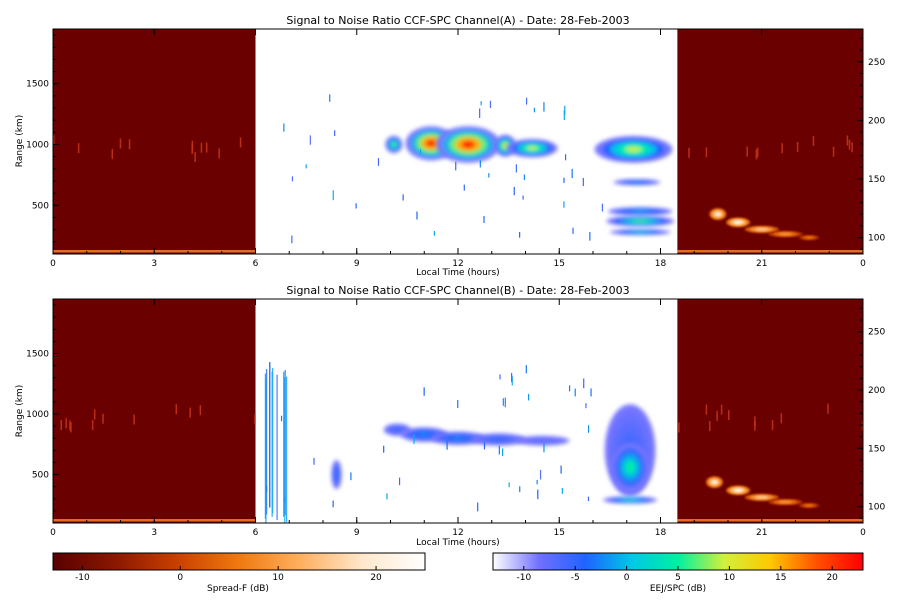 The image size is (900, 600). What do you see at coordinates (770, 520) in the screenshot?
I see `panel-b-floor-trace` at bounding box center [770, 520].